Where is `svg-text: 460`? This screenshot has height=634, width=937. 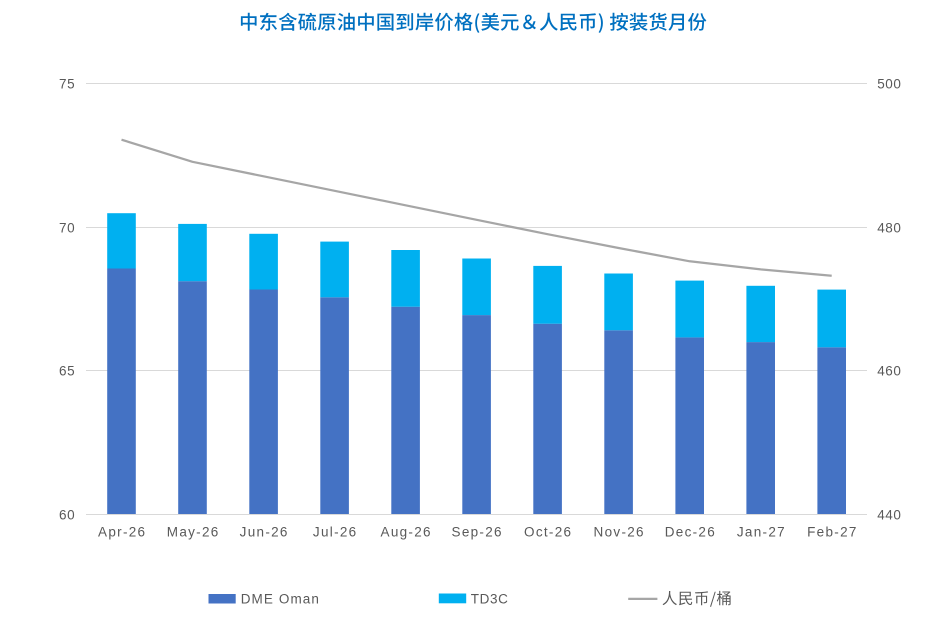 svg-text: 460 is located at coordinates (889, 370).